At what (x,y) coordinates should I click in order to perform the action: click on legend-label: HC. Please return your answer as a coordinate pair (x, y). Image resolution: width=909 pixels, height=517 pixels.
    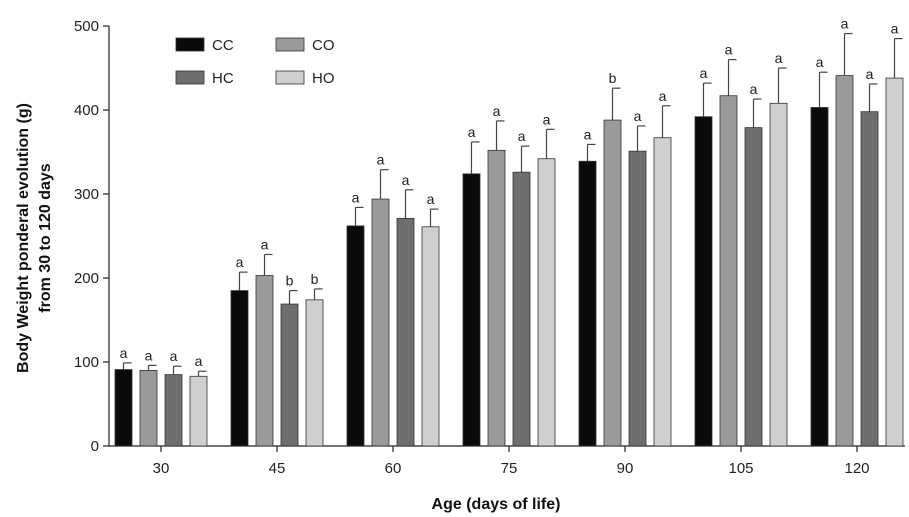
    Looking at the image, I should click on (223, 78).